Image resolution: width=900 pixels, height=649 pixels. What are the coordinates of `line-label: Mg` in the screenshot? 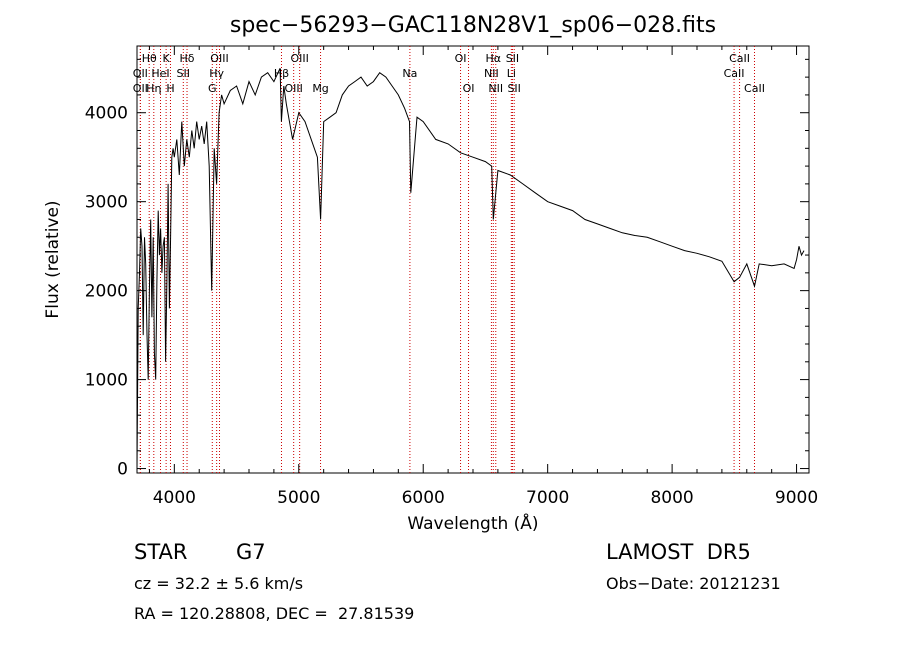 It's located at (320, 88).